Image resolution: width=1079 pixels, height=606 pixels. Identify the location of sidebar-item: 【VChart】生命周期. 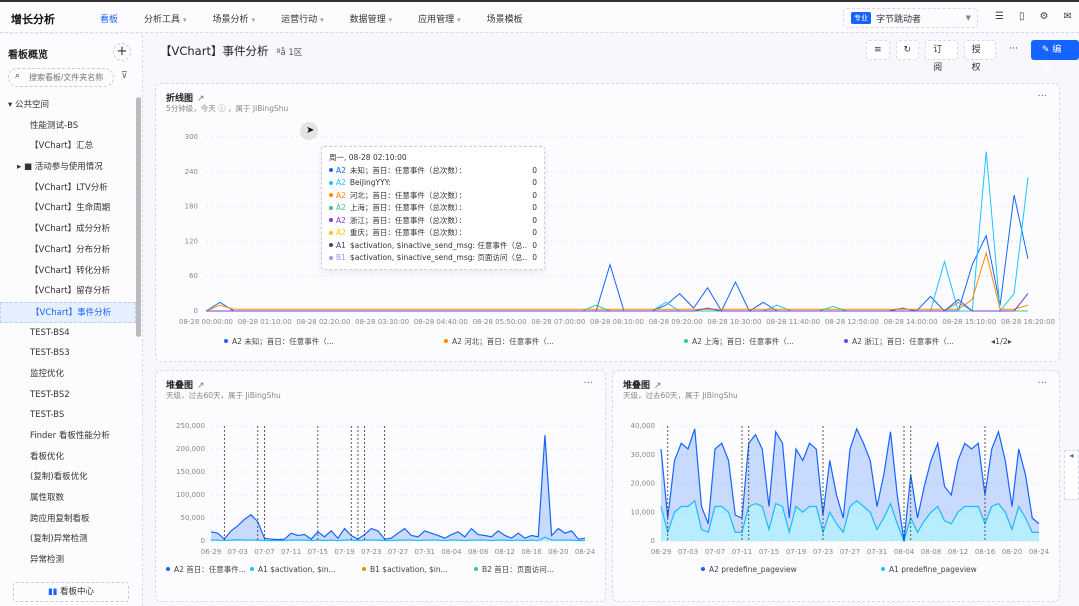
(70, 208).